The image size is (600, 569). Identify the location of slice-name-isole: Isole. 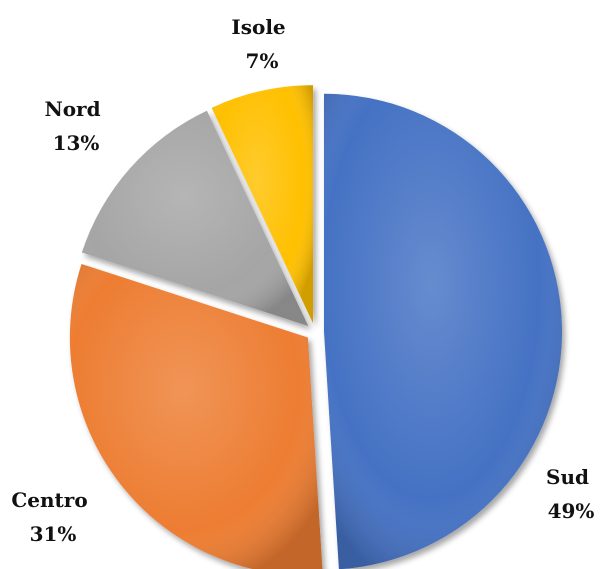
(258, 27).